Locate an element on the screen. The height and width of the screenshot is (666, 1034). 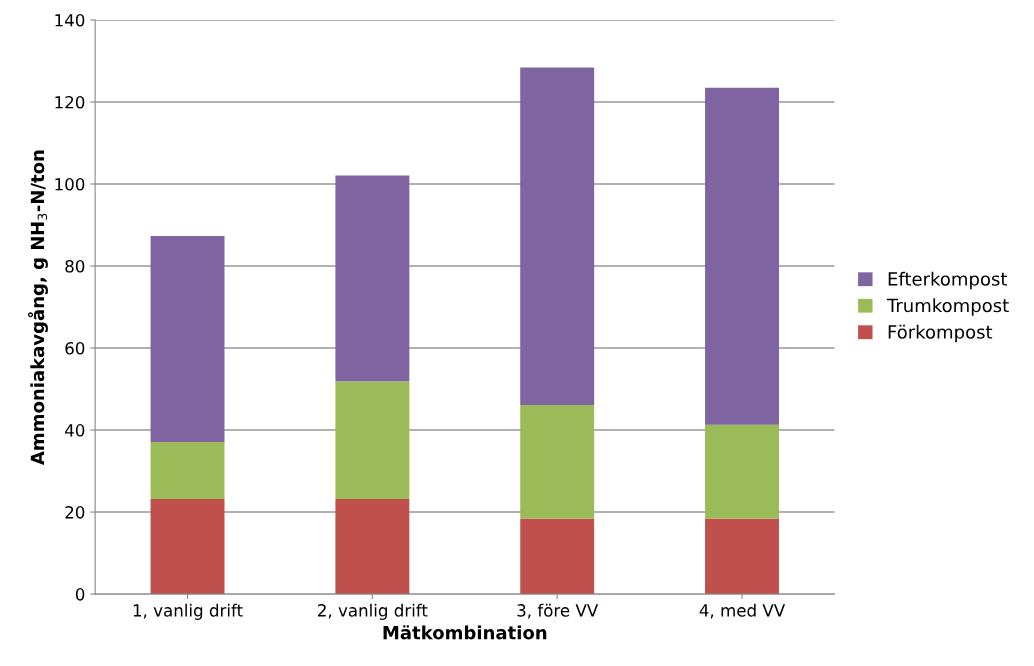
y-axis-title: Ammoniakavgång, g NH$_{3}$-N/ton is located at coordinates (38, 308).